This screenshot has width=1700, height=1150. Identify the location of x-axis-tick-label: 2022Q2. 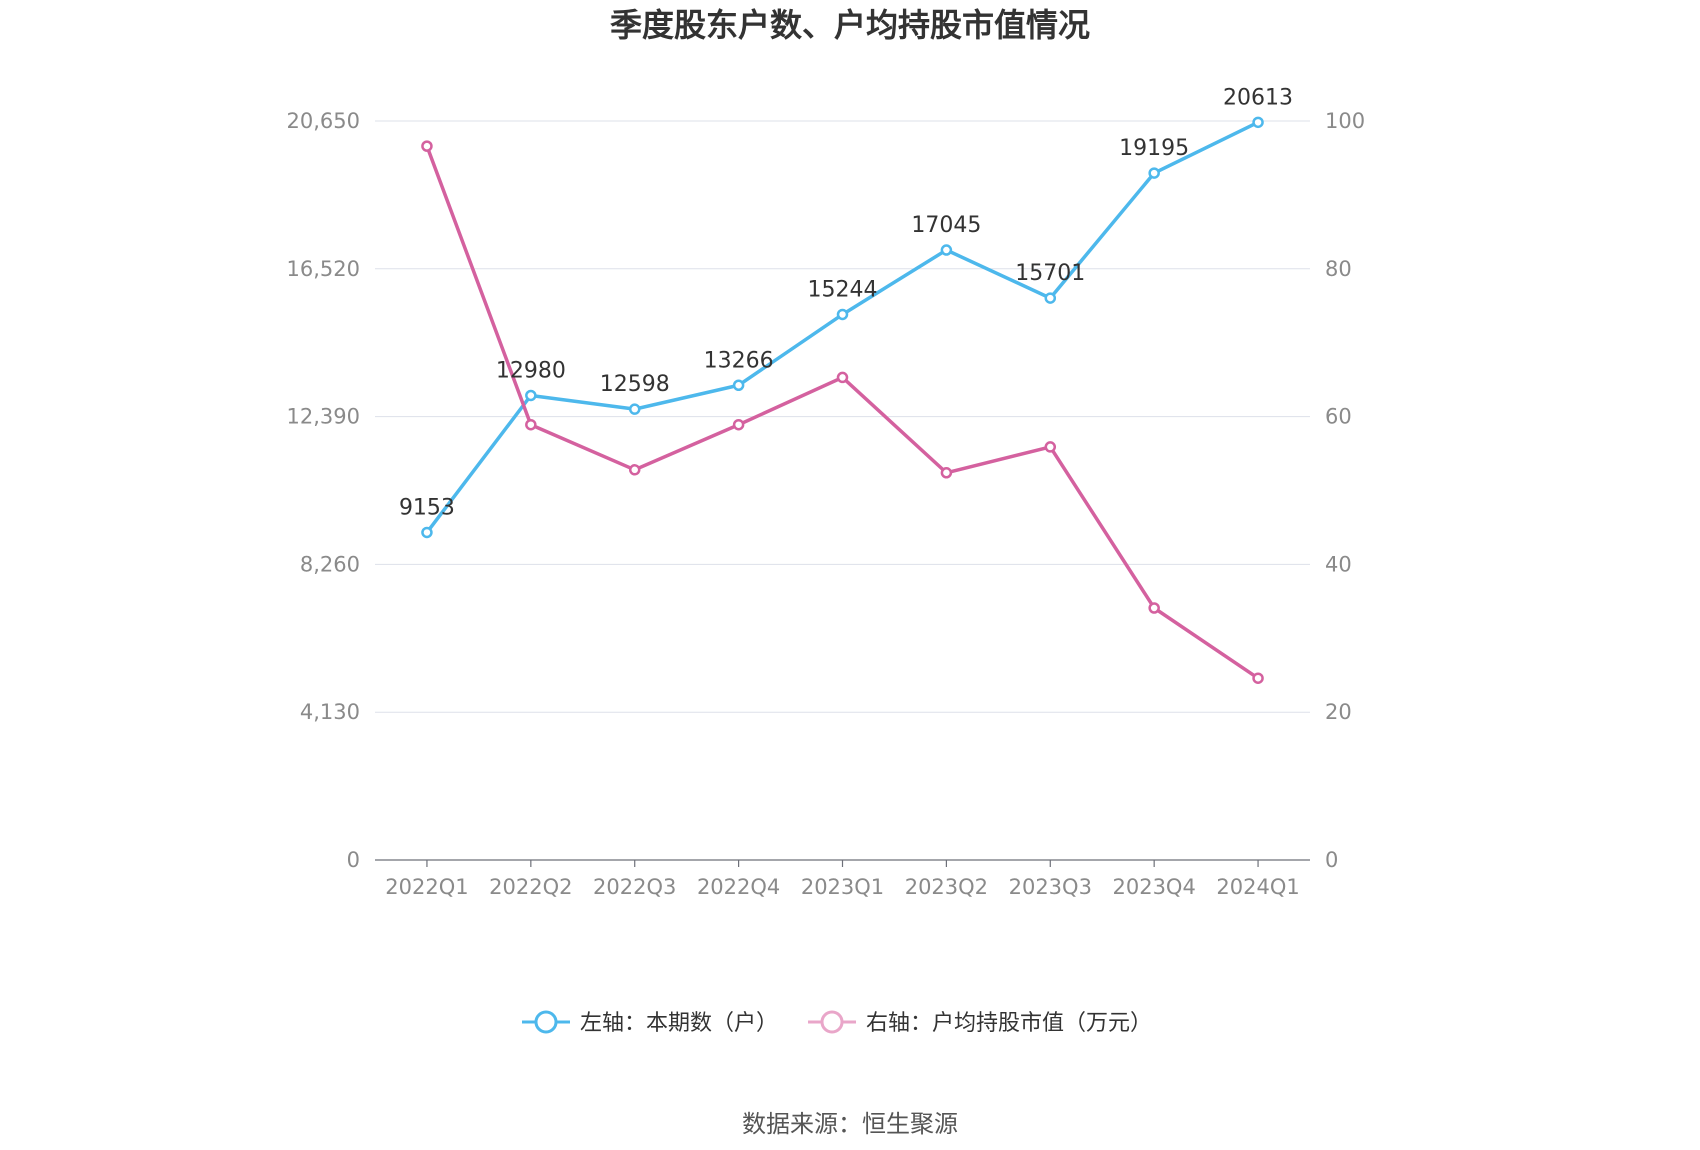
(530, 887).